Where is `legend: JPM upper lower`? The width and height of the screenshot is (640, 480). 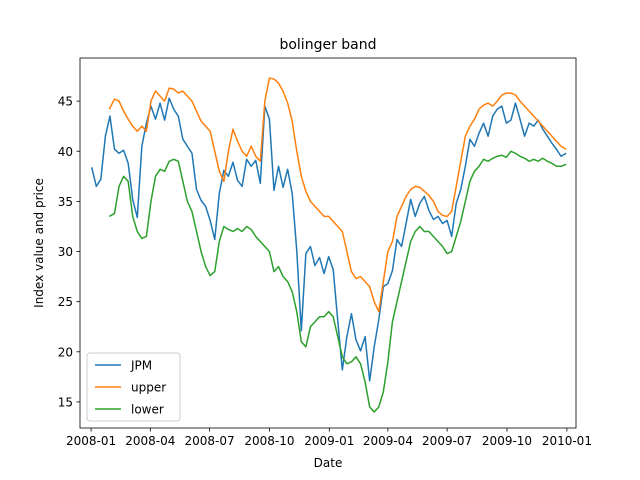 legend: JPM upper lower is located at coordinates (133, 387).